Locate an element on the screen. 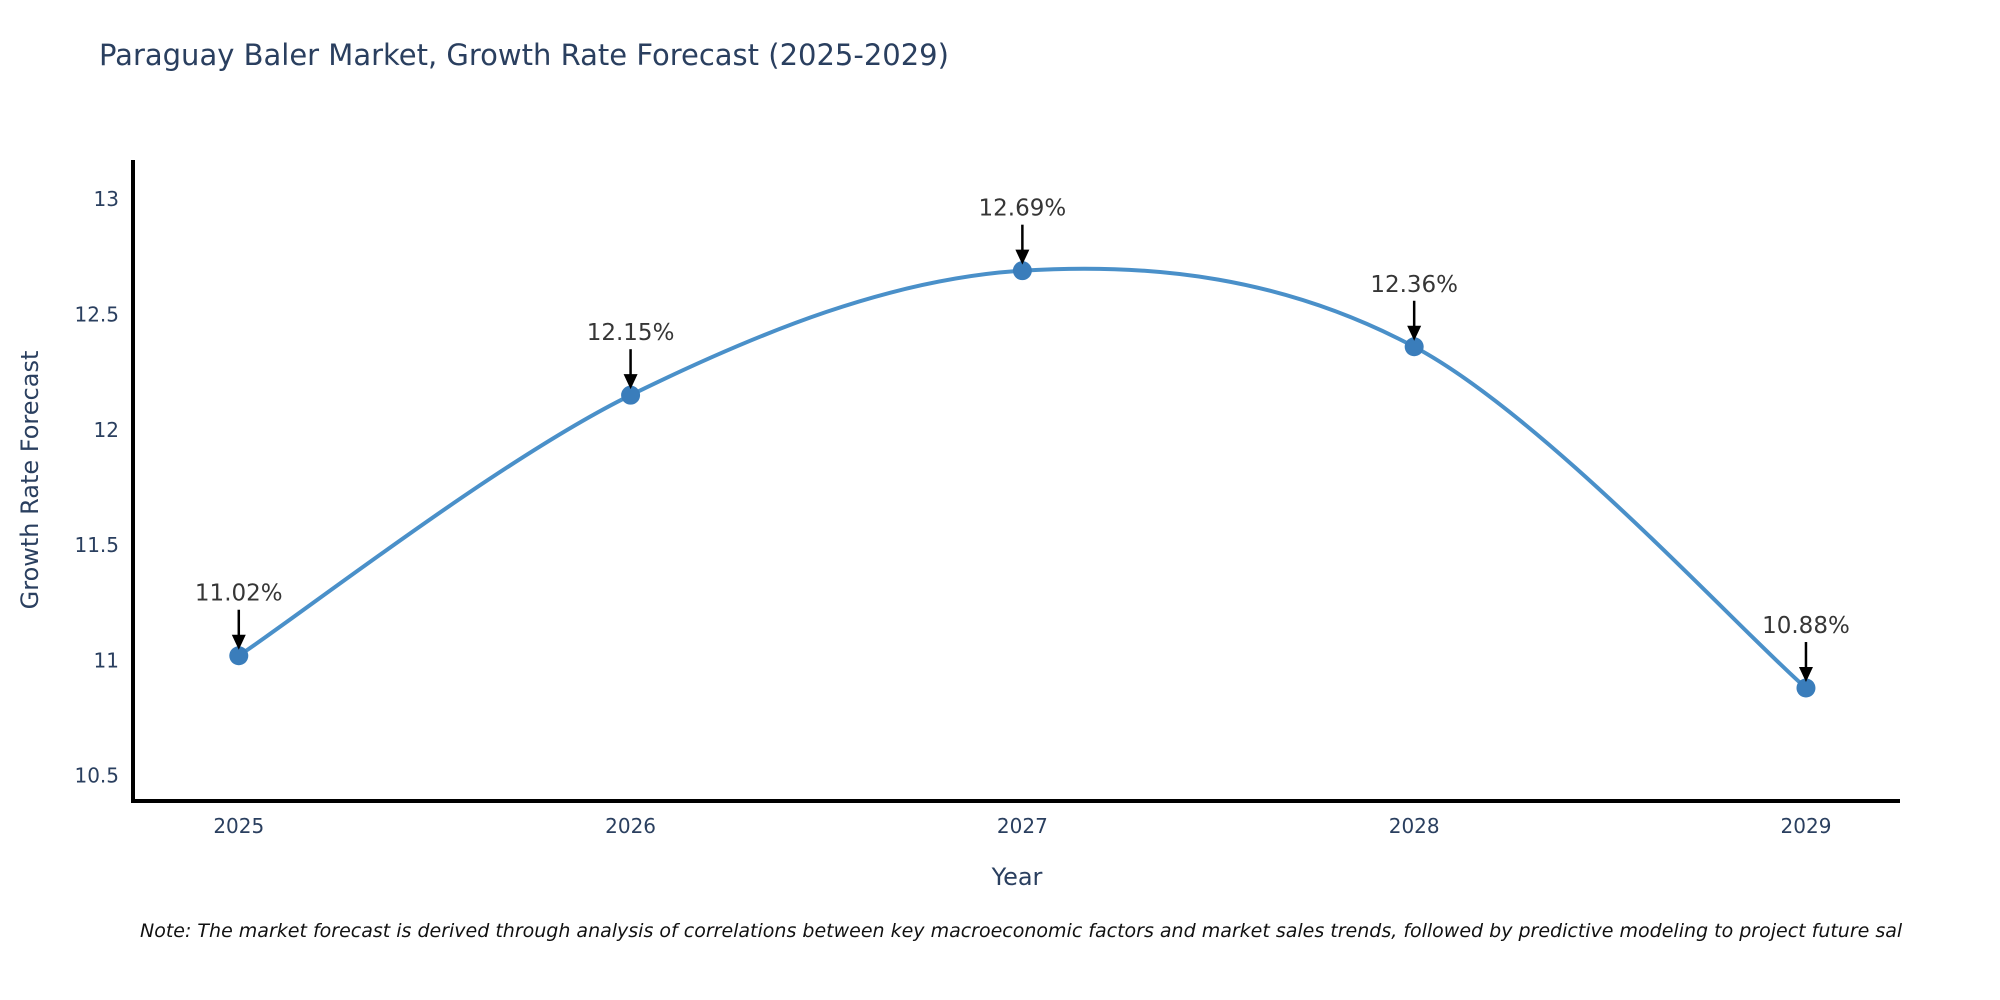 This screenshot has height=1000, width=2000. y-tick-label: 13 is located at coordinates (106, 199).